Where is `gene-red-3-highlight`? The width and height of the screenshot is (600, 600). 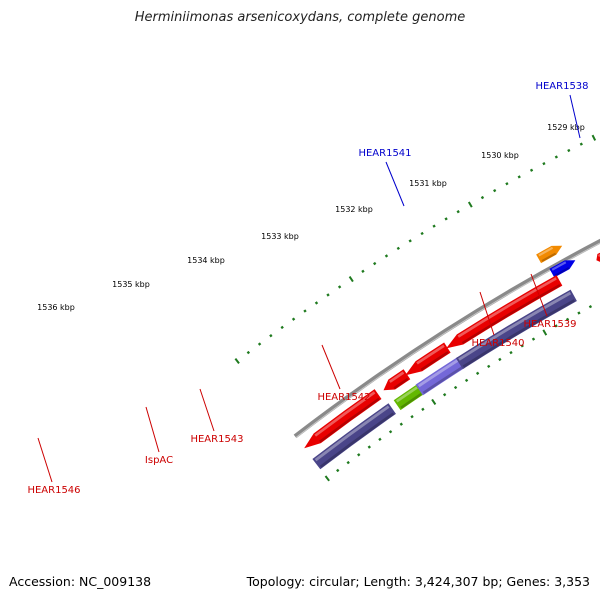
gene-red-3-highlight is located at coordinates (430, 354).